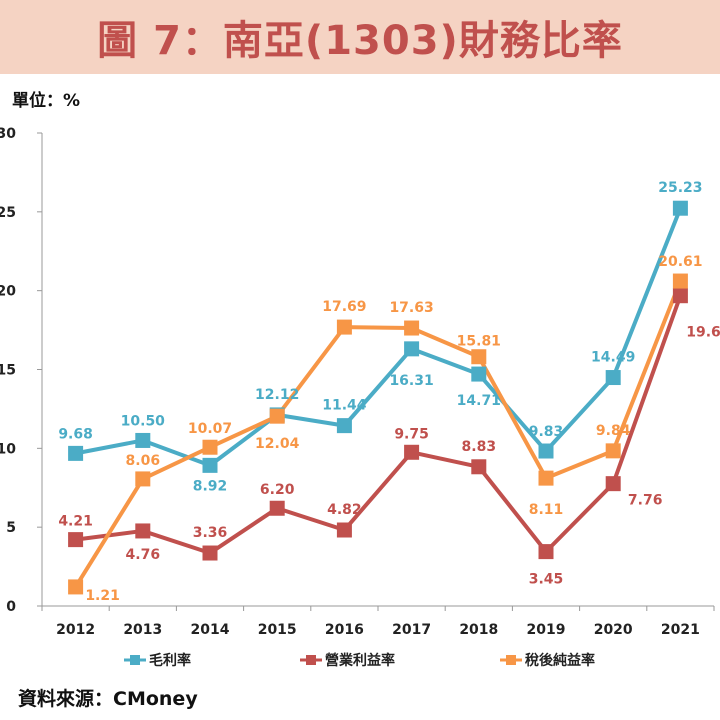 The width and height of the screenshot is (720, 720). What do you see at coordinates (102, 596) in the screenshot?
I see `data-label: 1.21` at bounding box center [102, 596].